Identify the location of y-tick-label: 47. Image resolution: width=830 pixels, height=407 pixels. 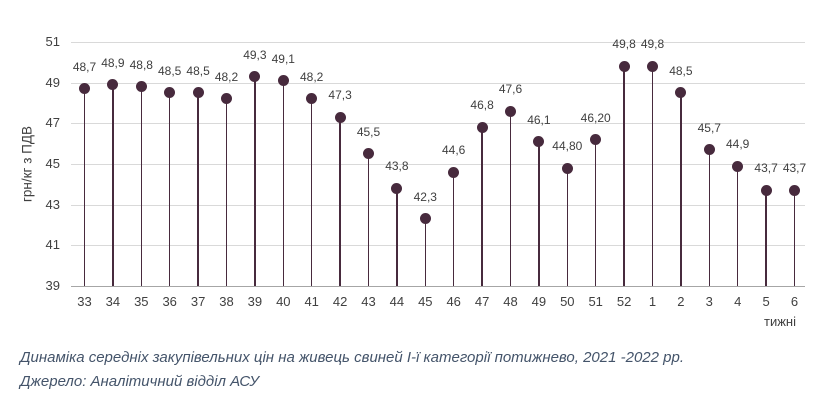
(52, 123).